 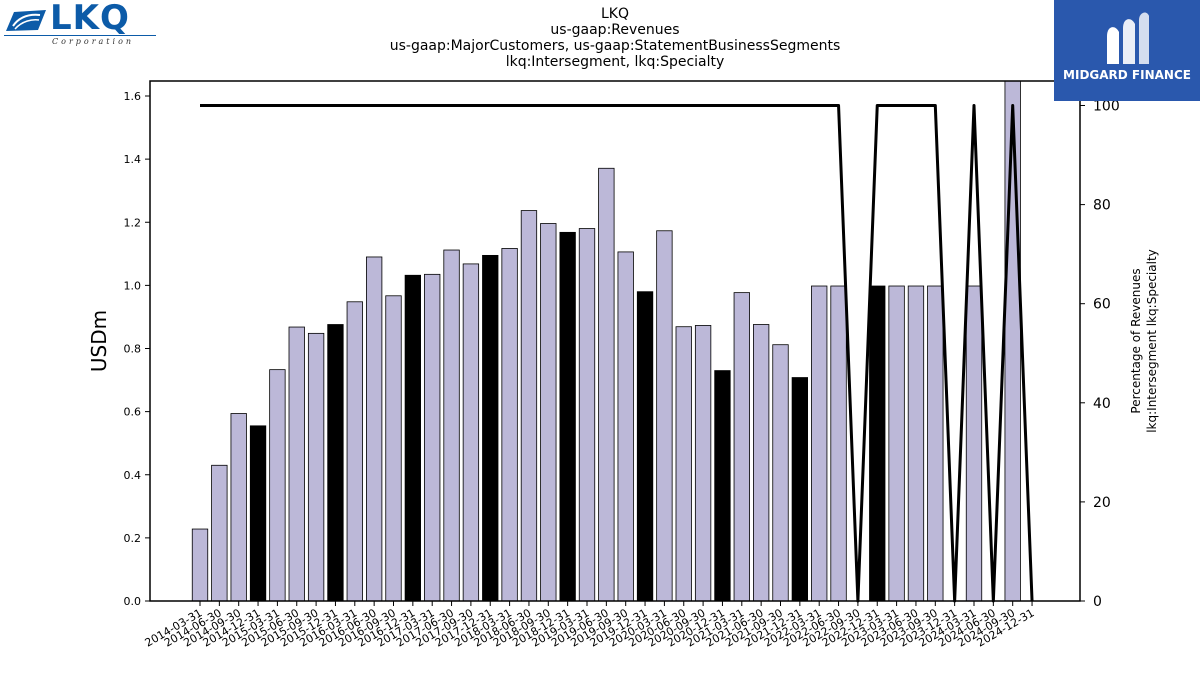 I want to click on chart-title-line-4: lkq:Intersegment, lkq:Specialty, so click(x=615, y=62).